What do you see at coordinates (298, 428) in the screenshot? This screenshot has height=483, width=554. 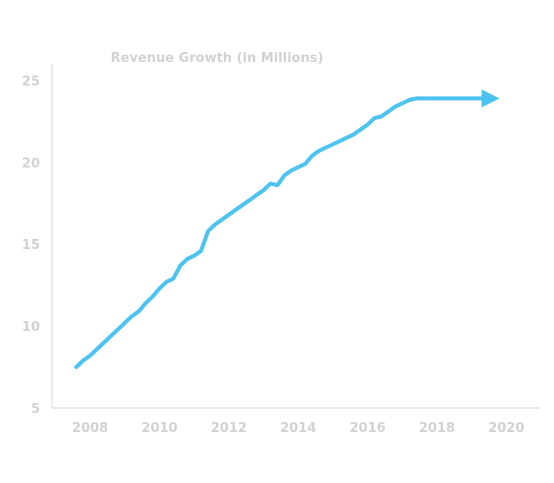 I see `x-tick-label: 2014` at bounding box center [298, 428].